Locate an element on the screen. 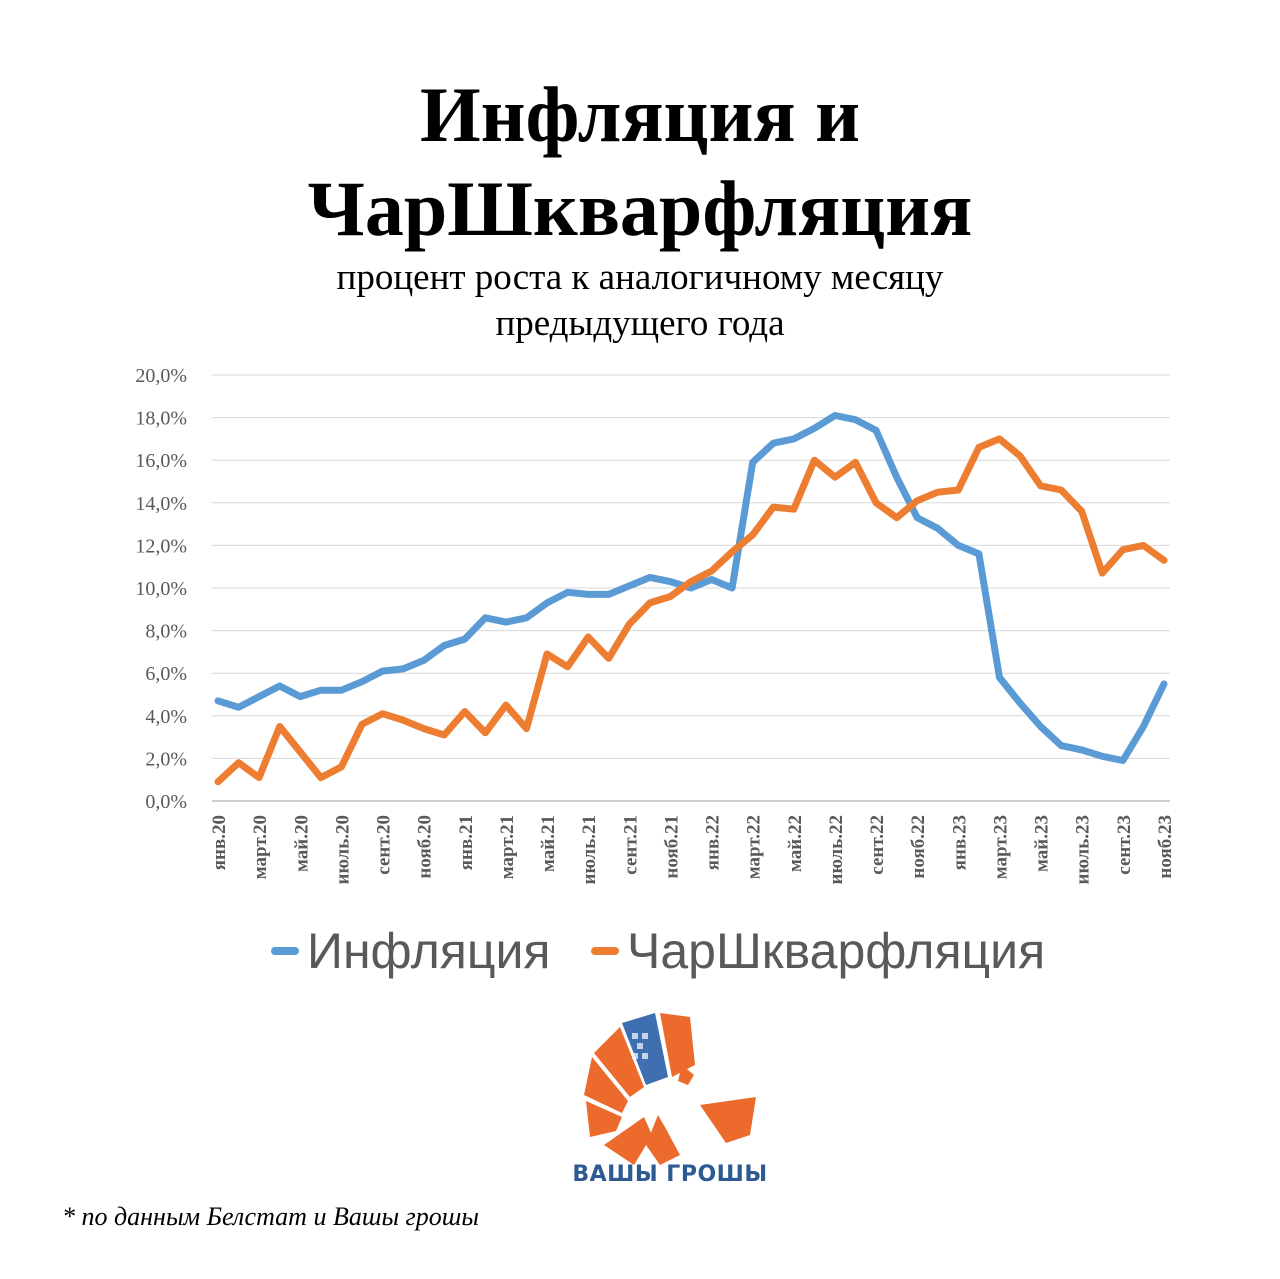 This screenshot has width=1280, height=1279. y-tick-label: 8,0% is located at coordinates (166, 632).